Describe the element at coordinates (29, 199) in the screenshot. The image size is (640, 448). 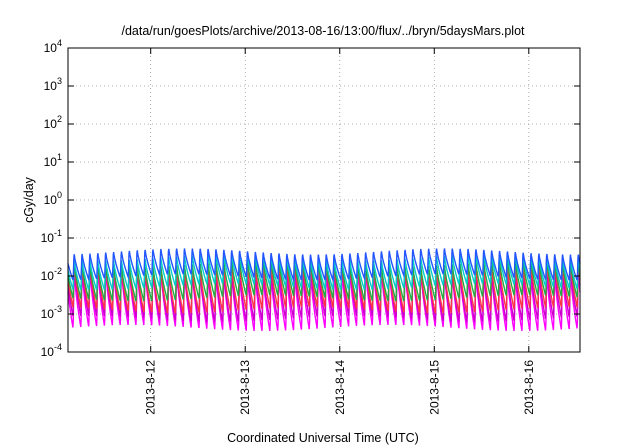
I see `y-axis-label: cGy/day` at that location.